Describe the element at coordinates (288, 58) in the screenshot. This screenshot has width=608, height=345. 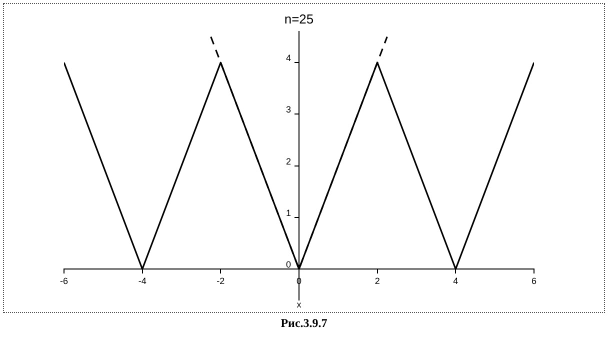
I see `y-tick-label: 4` at that location.